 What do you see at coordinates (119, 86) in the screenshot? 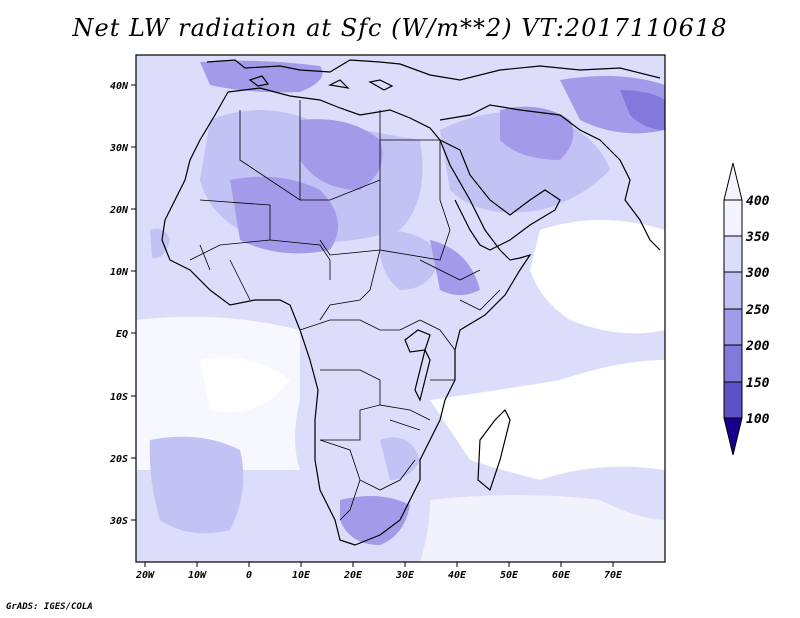
I see `lat-tick-40n: 40N` at bounding box center [119, 86].